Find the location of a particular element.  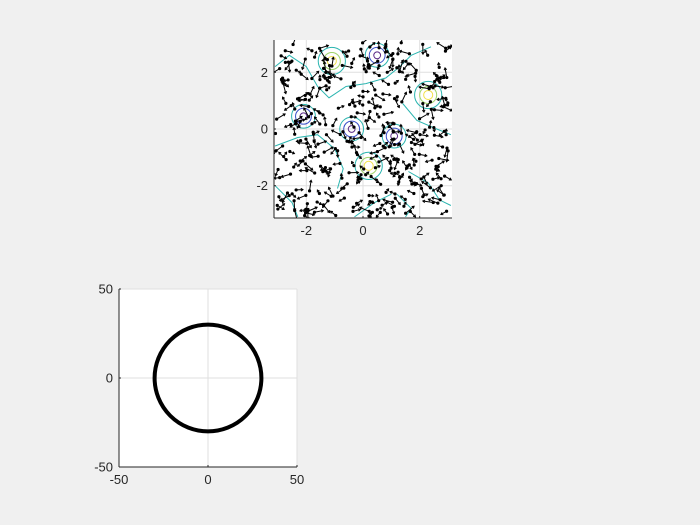

x-tick-label: -50 is located at coordinates (119, 479).